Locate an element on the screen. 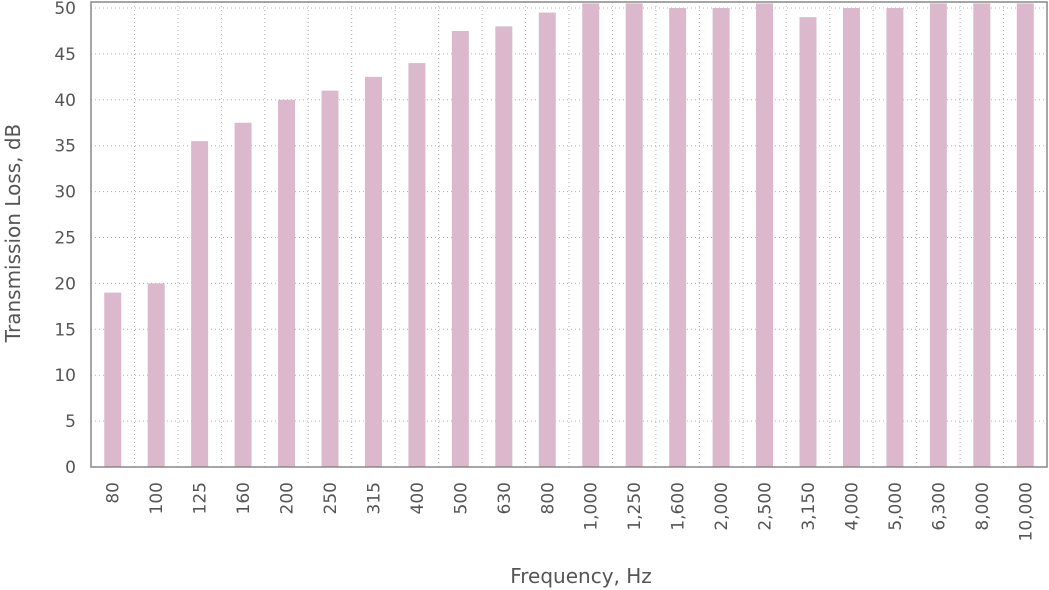 The width and height of the screenshot is (1049, 590). x-tick-label: 2,000 is located at coordinates (722, 506).